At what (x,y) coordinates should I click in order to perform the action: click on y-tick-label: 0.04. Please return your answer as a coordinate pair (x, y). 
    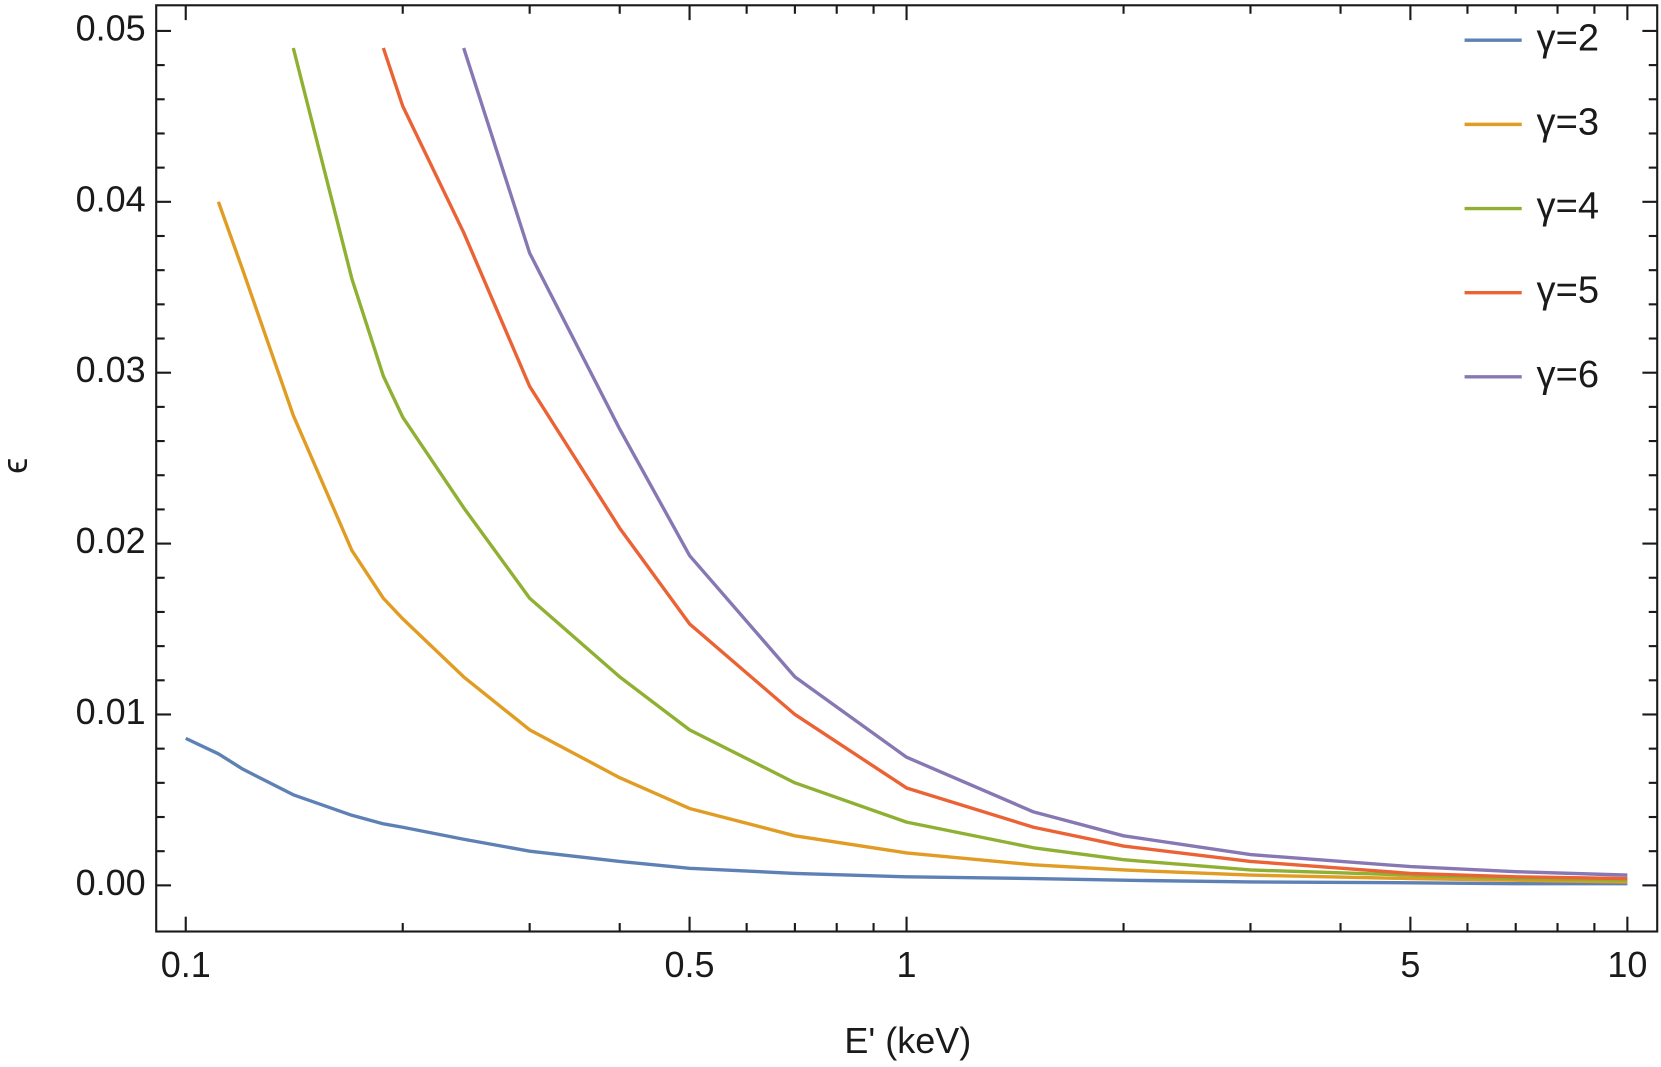
    Looking at the image, I should click on (111, 198).